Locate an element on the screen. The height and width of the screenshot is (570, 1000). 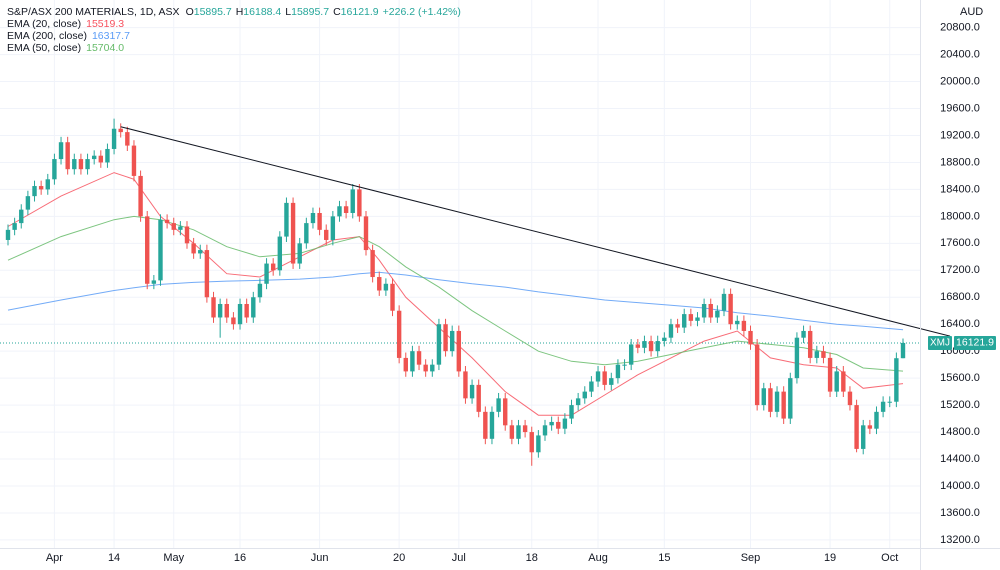
legend-entry: EMA (50, close) 15704.0 is located at coordinates (65, 48).